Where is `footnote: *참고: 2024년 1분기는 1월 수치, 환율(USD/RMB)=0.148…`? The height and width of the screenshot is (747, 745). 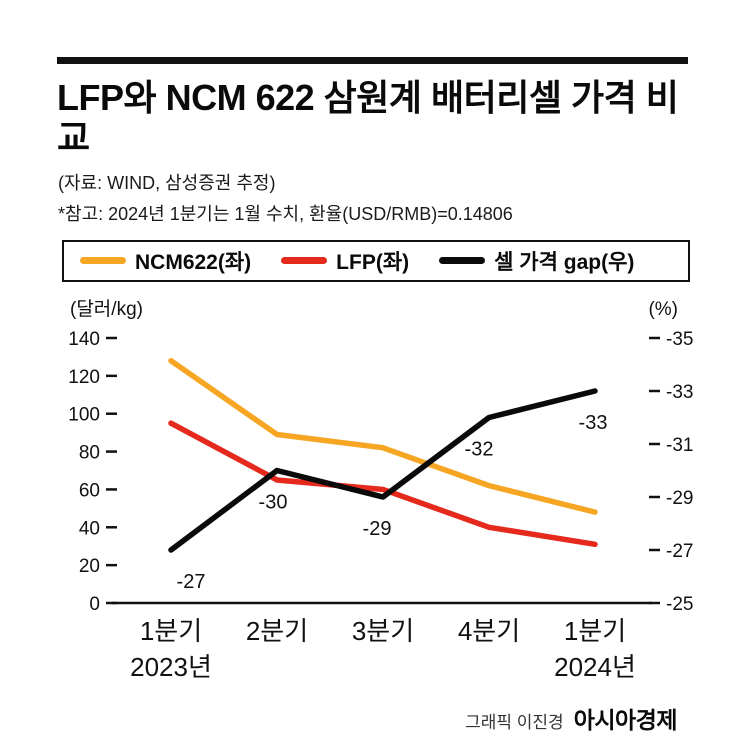
footnote: *참고: 2024년 1분기는 1월 수치, 환율(USD/RMB)=0.148… is located at coordinates (285, 213).